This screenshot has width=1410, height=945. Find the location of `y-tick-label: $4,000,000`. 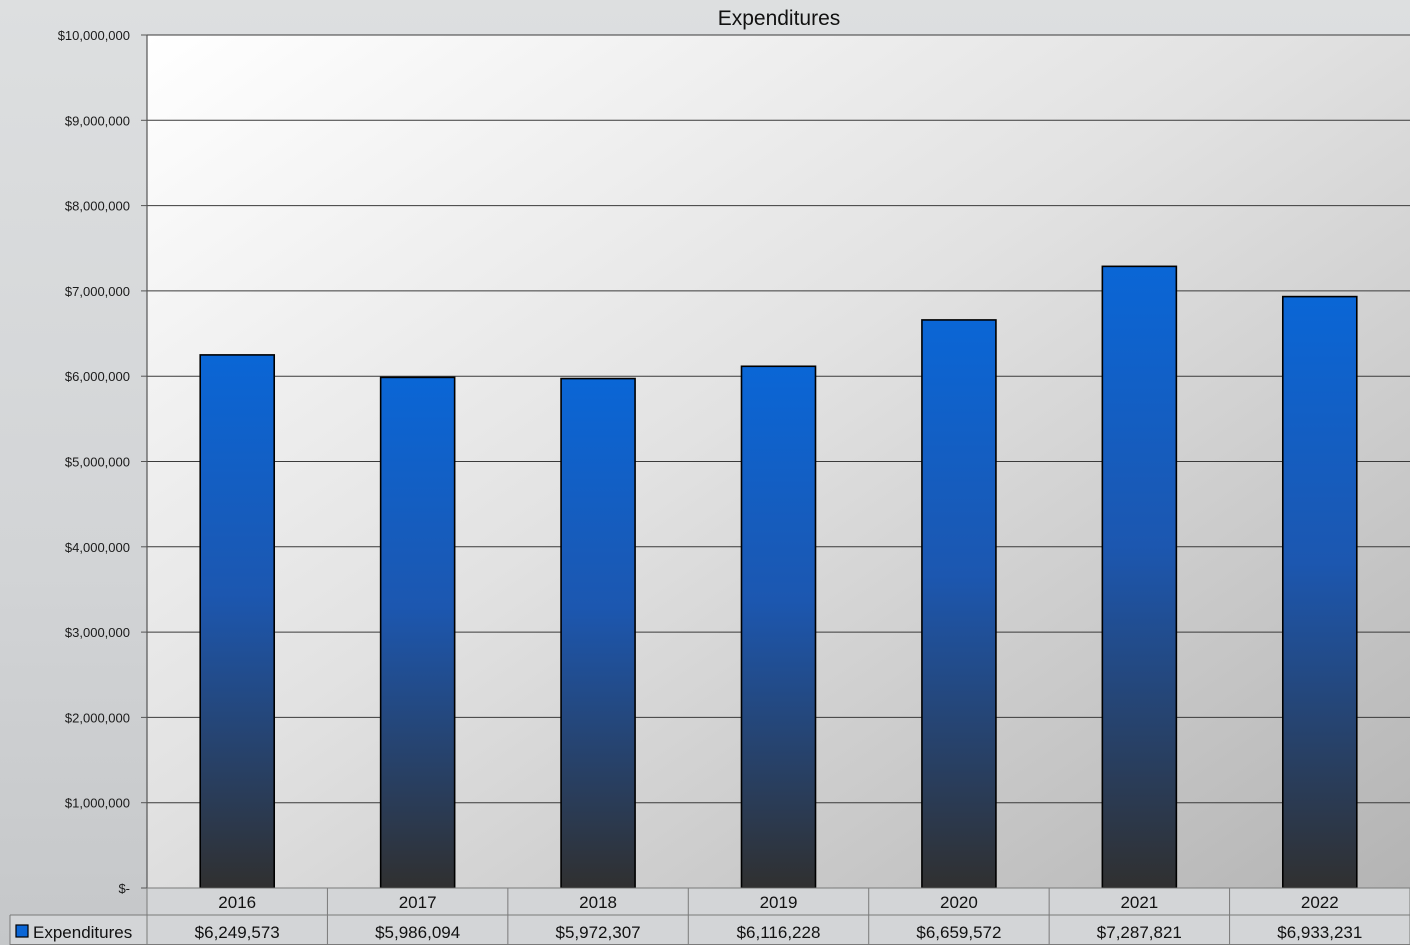

y-tick-label: $4,000,000 is located at coordinates (97, 547).